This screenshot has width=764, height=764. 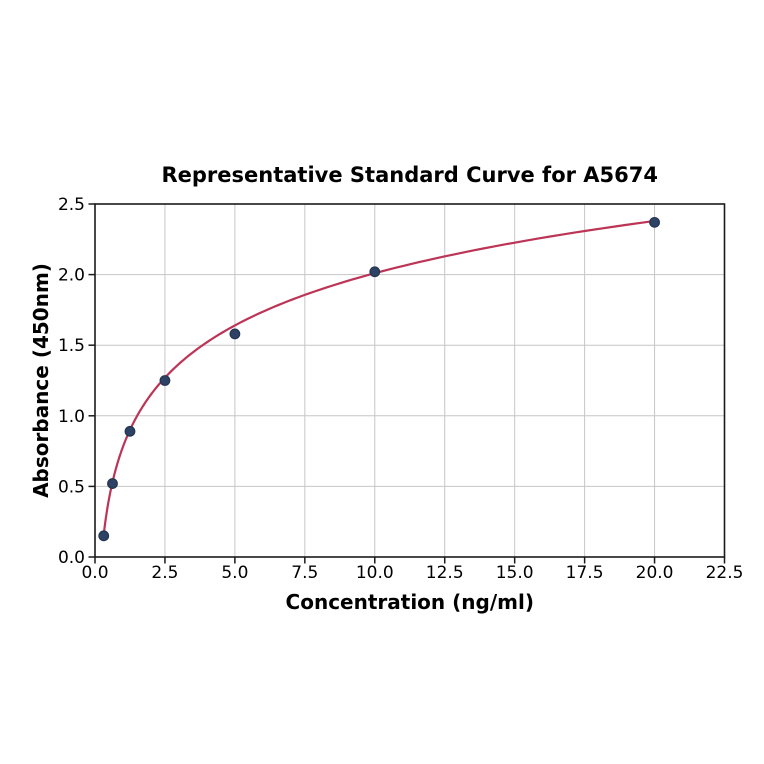 What do you see at coordinates (71, 205) in the screenshot?
I see `y-tick-label: 2.5` at bounding box center [71, 205].